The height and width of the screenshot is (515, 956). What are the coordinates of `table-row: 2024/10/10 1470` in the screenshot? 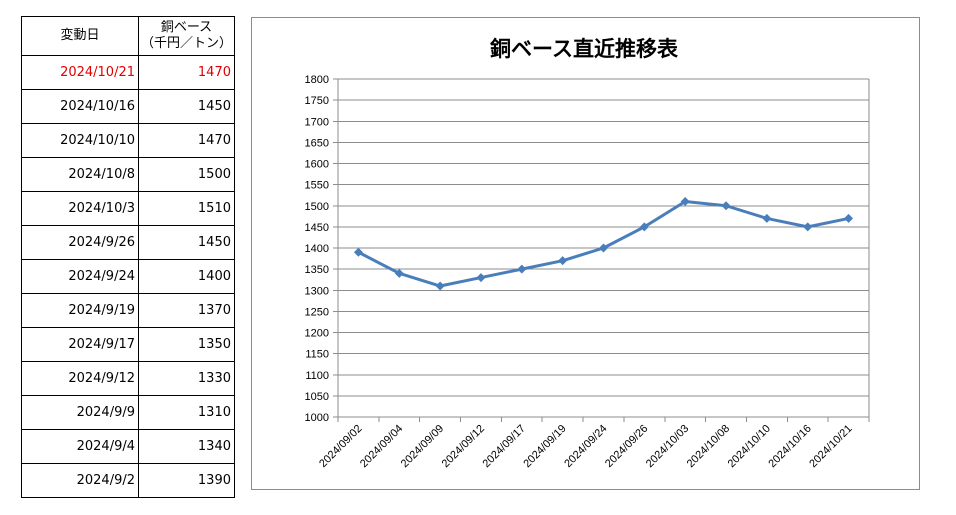 It's located at (128, 140).